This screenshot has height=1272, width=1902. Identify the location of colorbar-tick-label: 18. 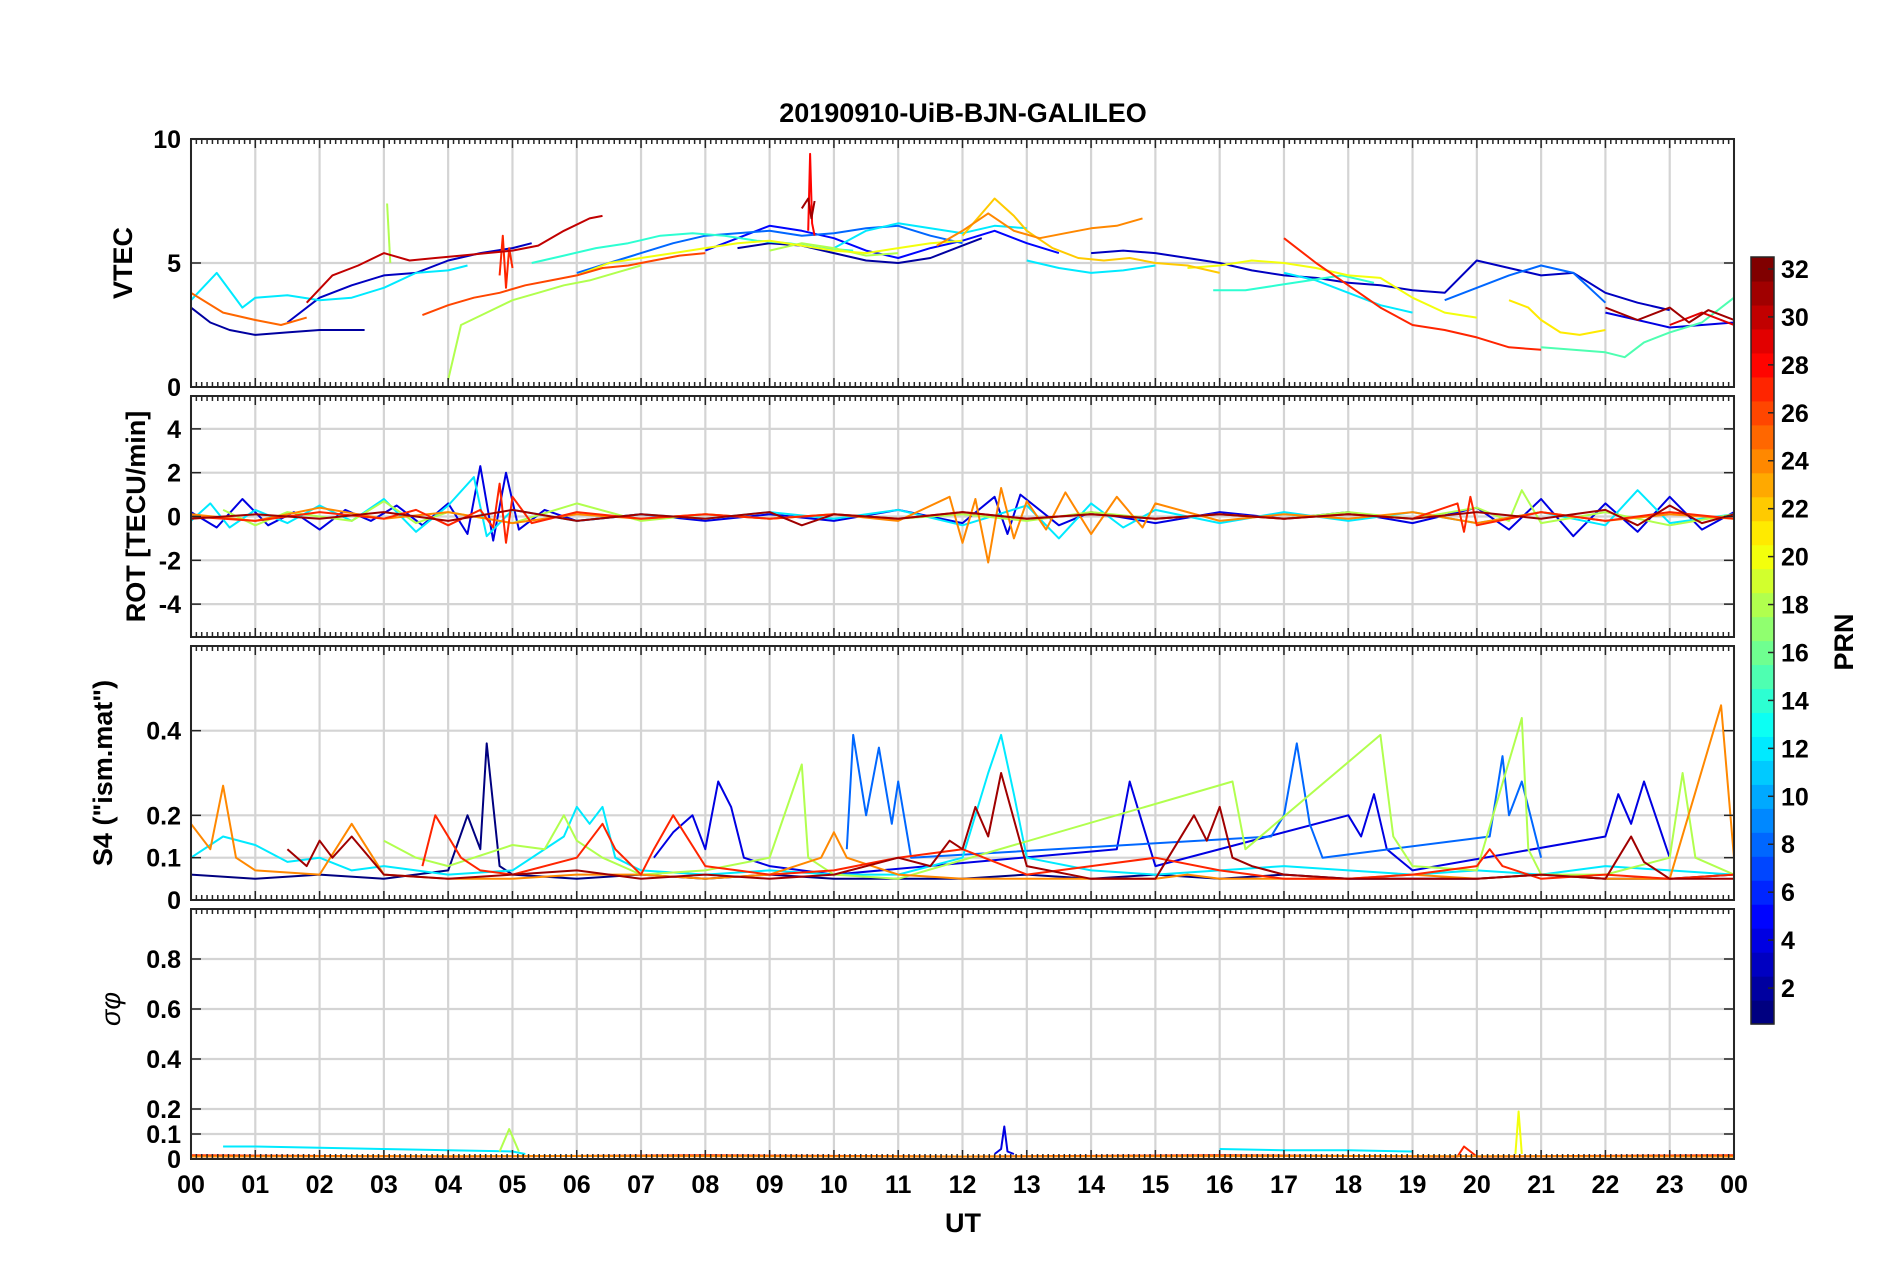
(1795, 606).